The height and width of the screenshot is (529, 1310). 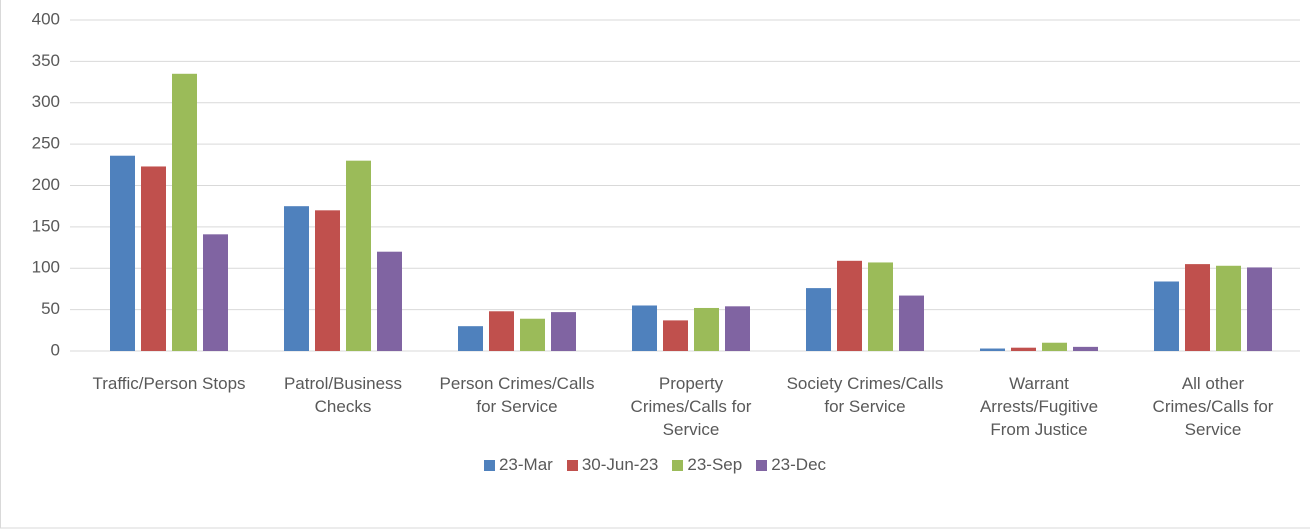 I want to click on legend-item: 23-Dec, so click(x=791, y=465).